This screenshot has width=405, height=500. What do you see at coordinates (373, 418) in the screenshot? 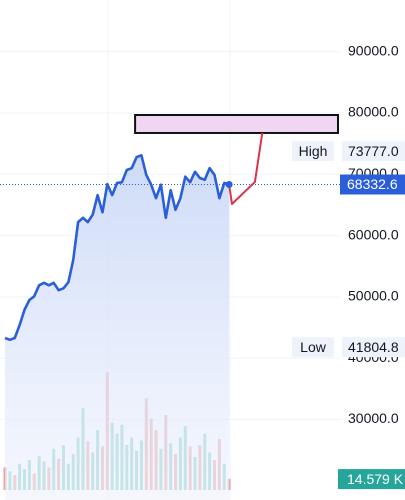
I see `y-tick-label: 30000.0` at bounding box center [373, 418].